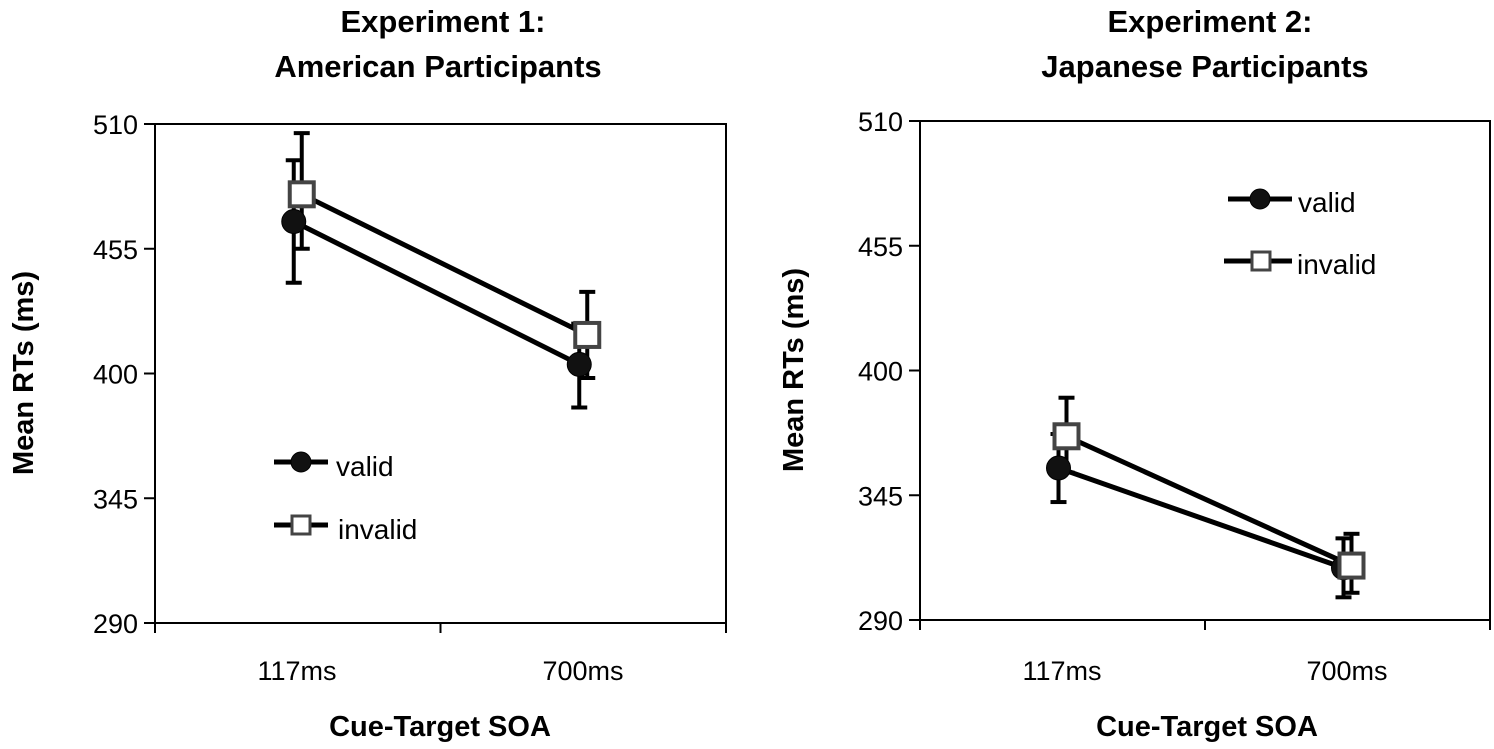 This screenshot has width=1494, height=749. What do you see at coordinates (1209, 21) in the screenshot?
I see `chart-title: Experiment 2:` at bounding box center [1209, 21].